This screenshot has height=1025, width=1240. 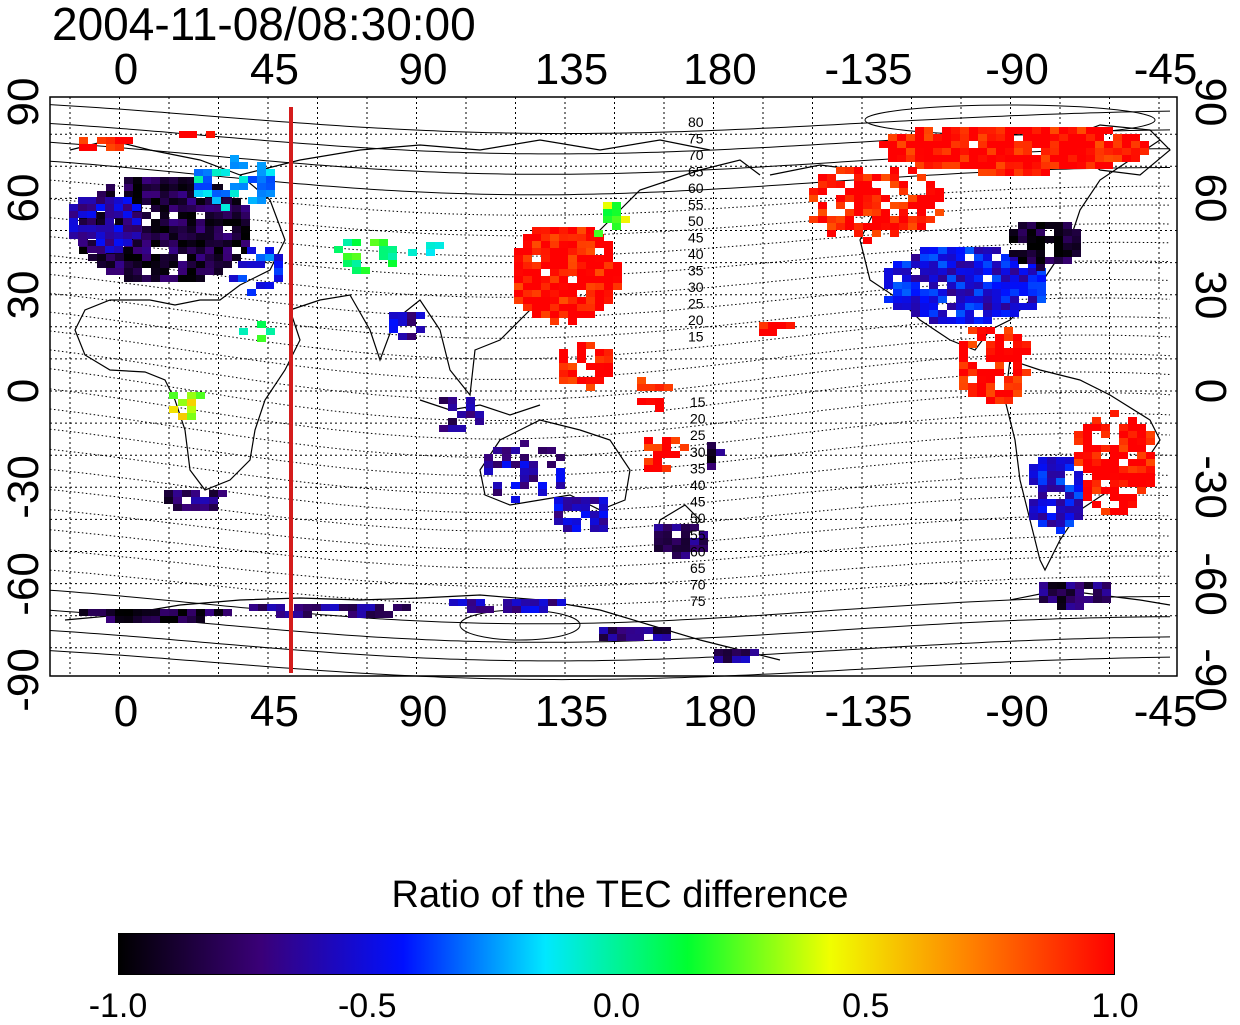 What do you see at coordinates (118, 1006) in the screenshot?
I see `colorbar-tick-label: -1.0` at bounding box center [118, 1006].